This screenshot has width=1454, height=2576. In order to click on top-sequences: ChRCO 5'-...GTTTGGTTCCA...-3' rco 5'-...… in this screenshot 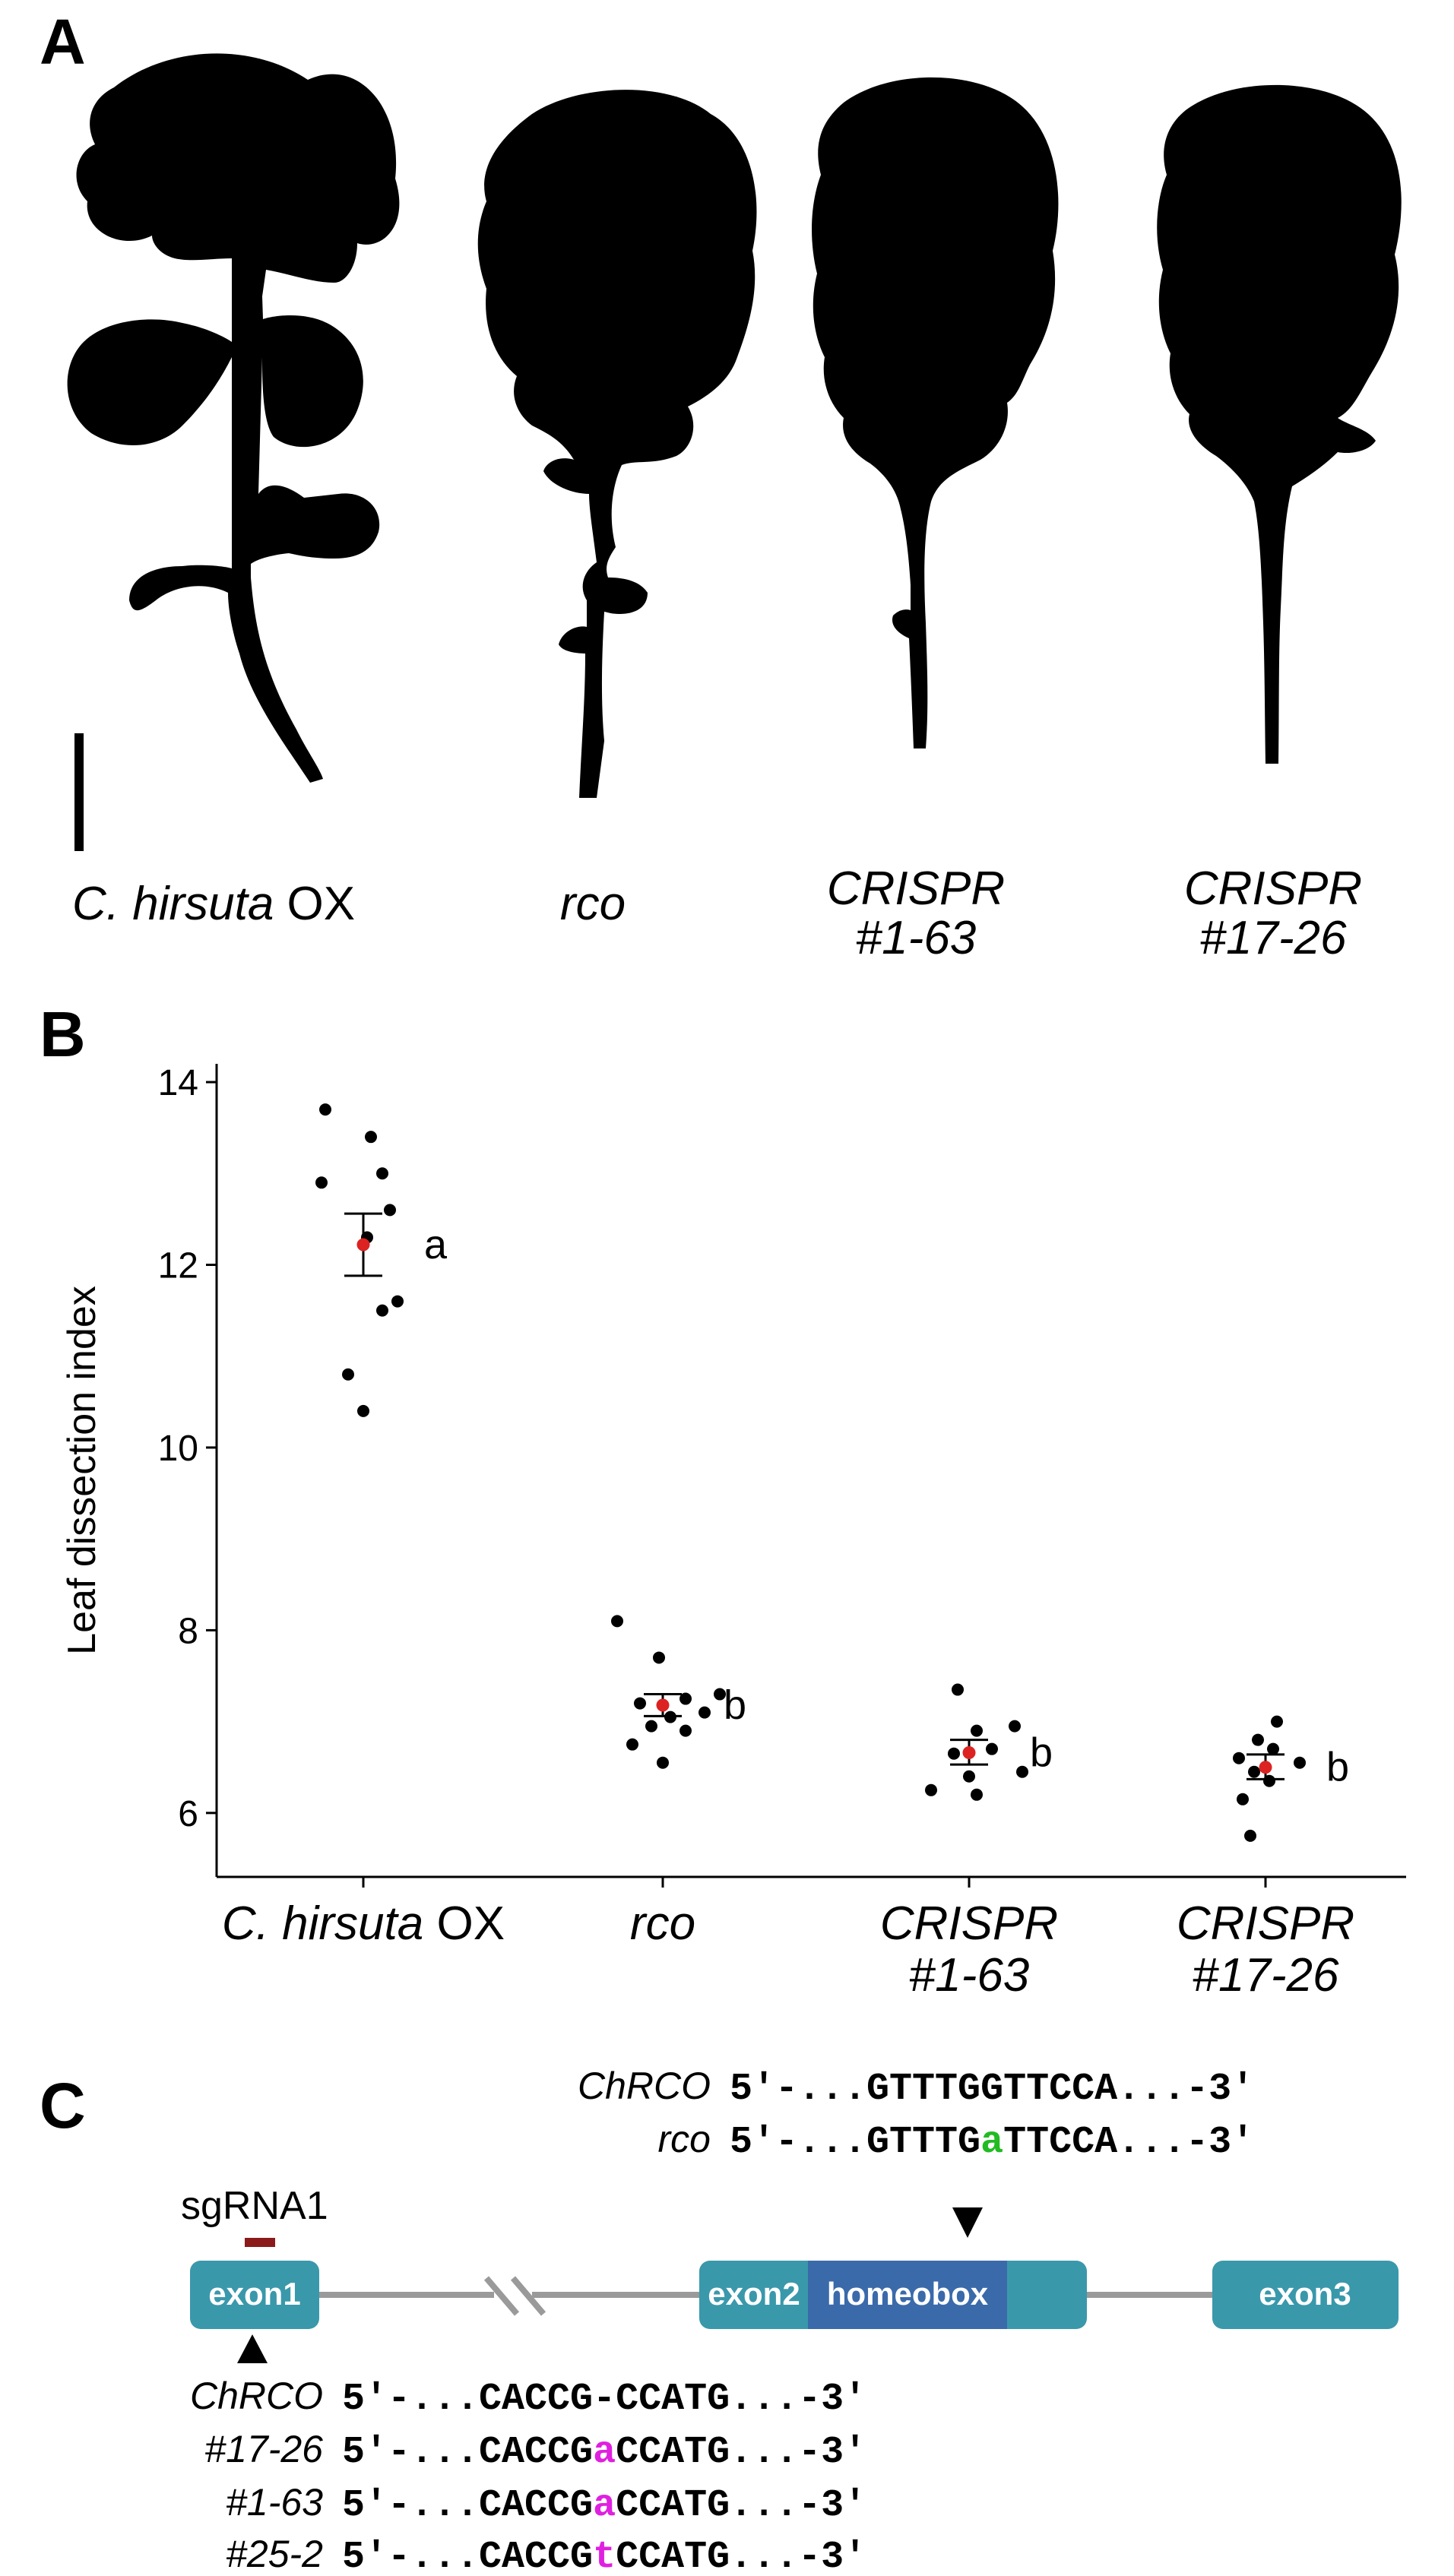, I will do `click(916, 2114)`.